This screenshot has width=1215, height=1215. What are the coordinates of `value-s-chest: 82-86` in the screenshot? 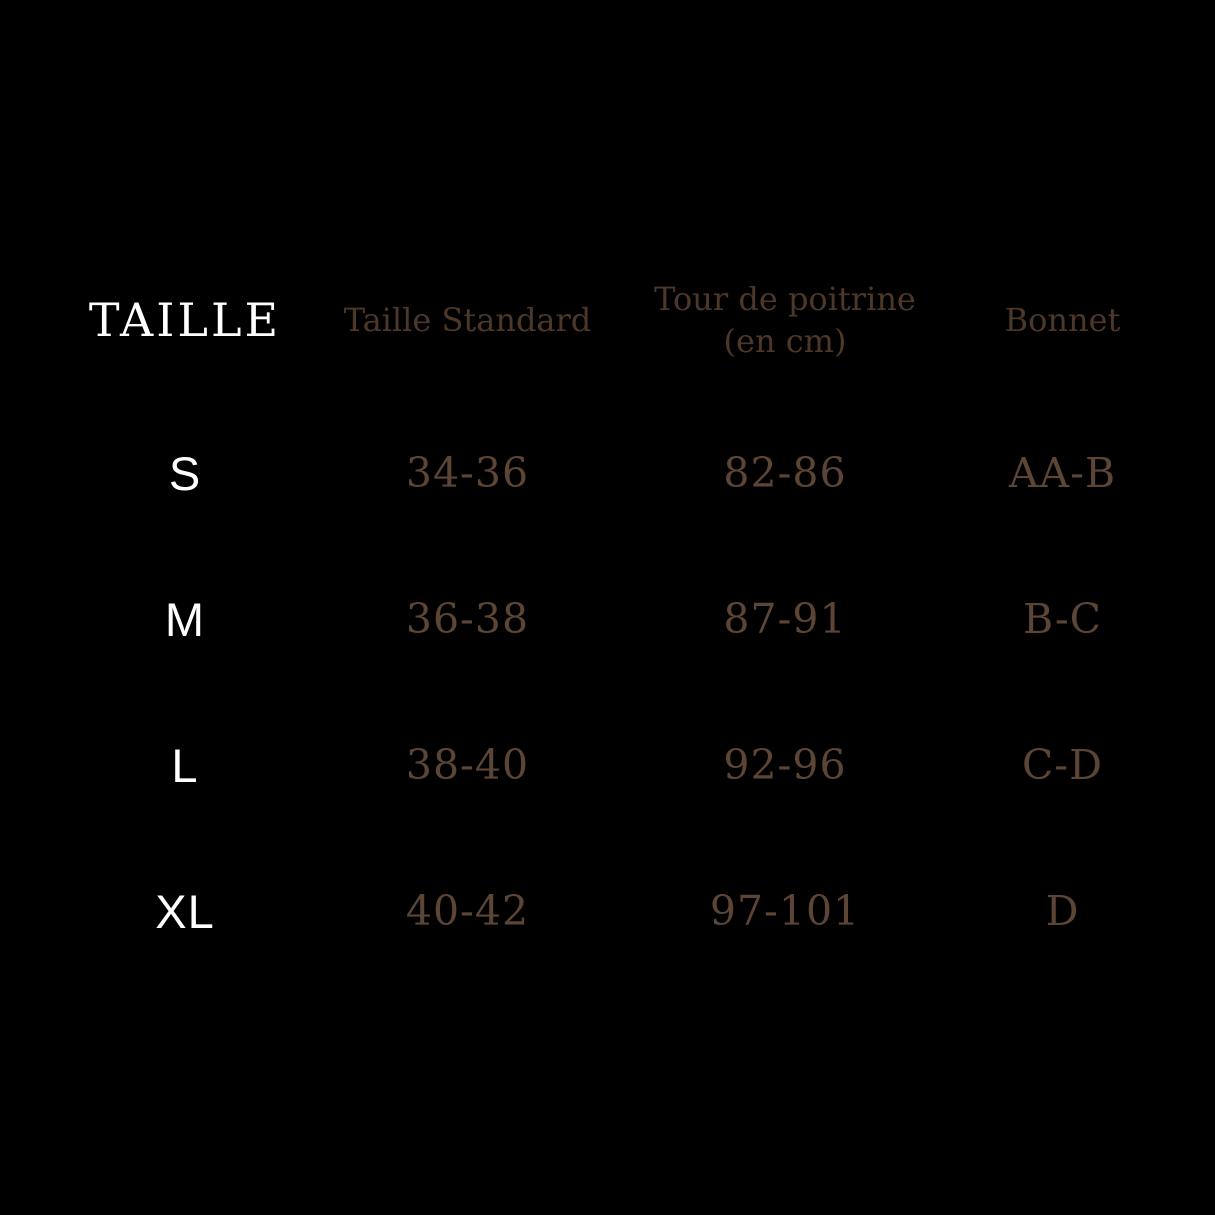 It's located at (785, 473).